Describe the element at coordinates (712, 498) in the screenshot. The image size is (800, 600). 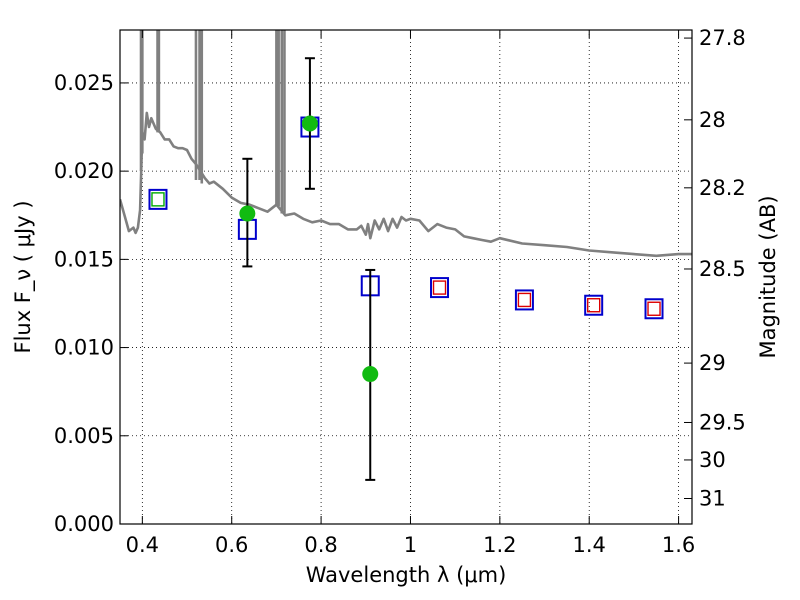
I see `right-tick-label: 31` at that location.